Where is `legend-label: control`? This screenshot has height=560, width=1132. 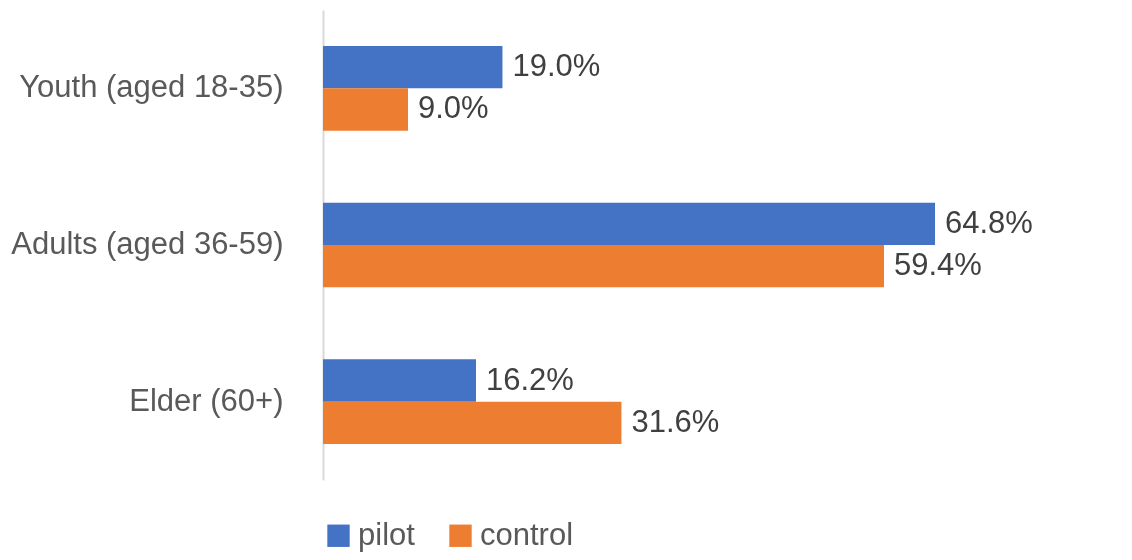 legend-label: control is located at coordinates (527, 534).